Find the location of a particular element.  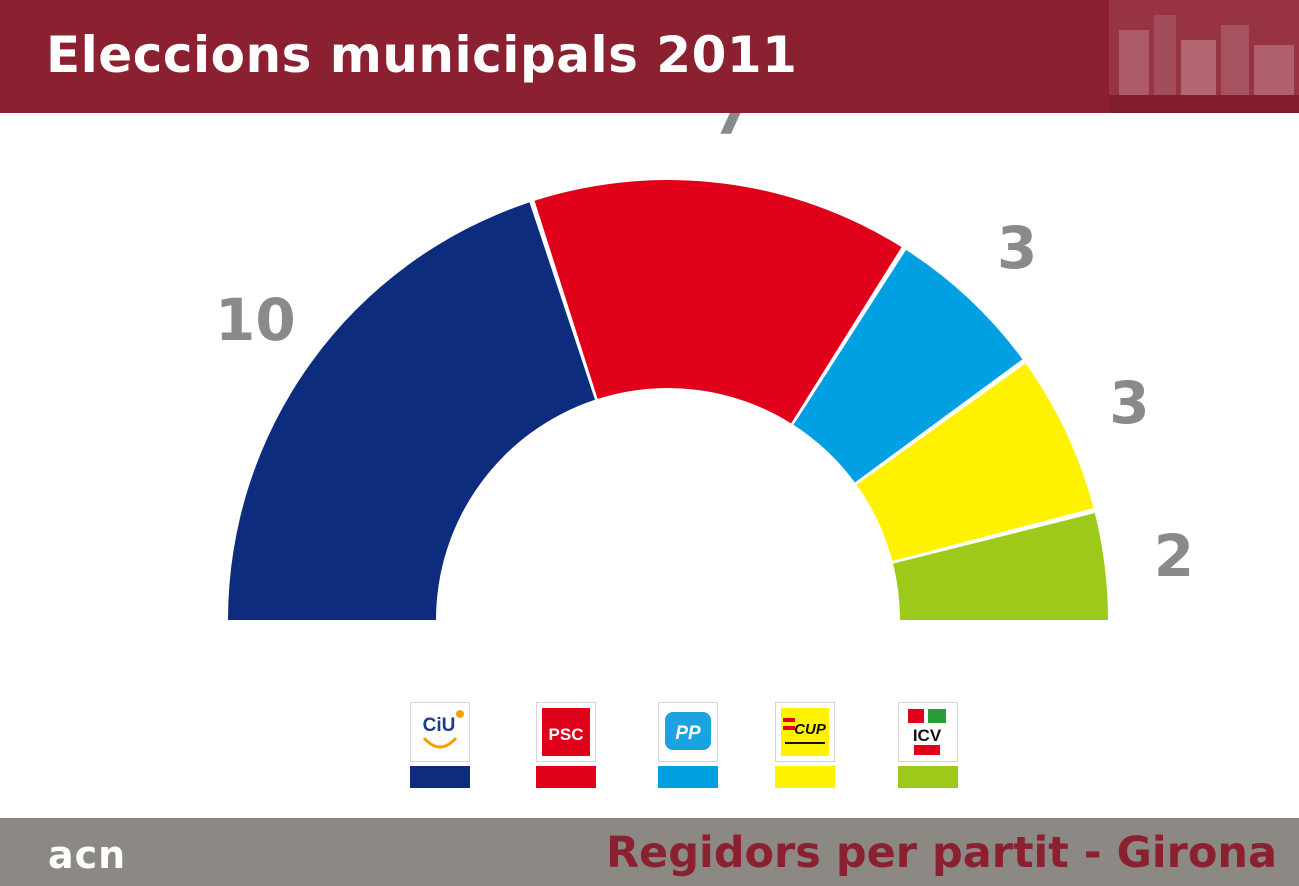

seat-label-psc: 7 is located at coordinates (732, 130).